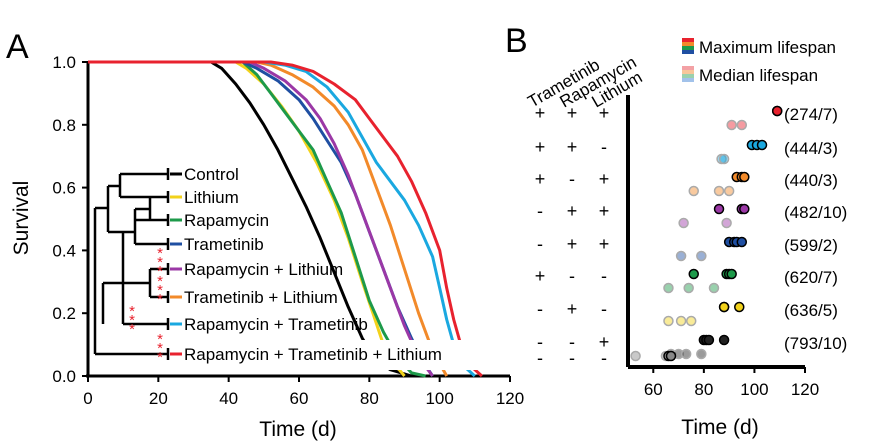  I want to click on legend-entry: Rapamycin + Trametinib + Lithium, so click(313, 354).